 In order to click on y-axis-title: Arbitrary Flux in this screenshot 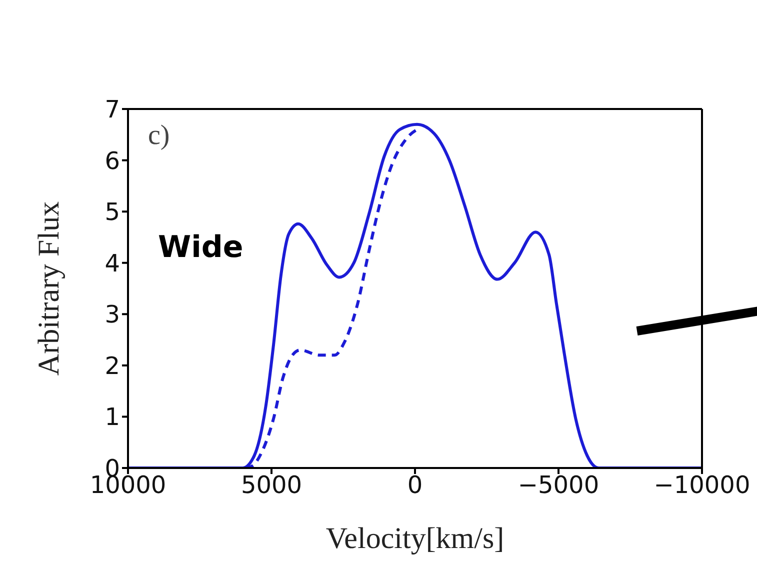, I will do `click(49, 288)`.